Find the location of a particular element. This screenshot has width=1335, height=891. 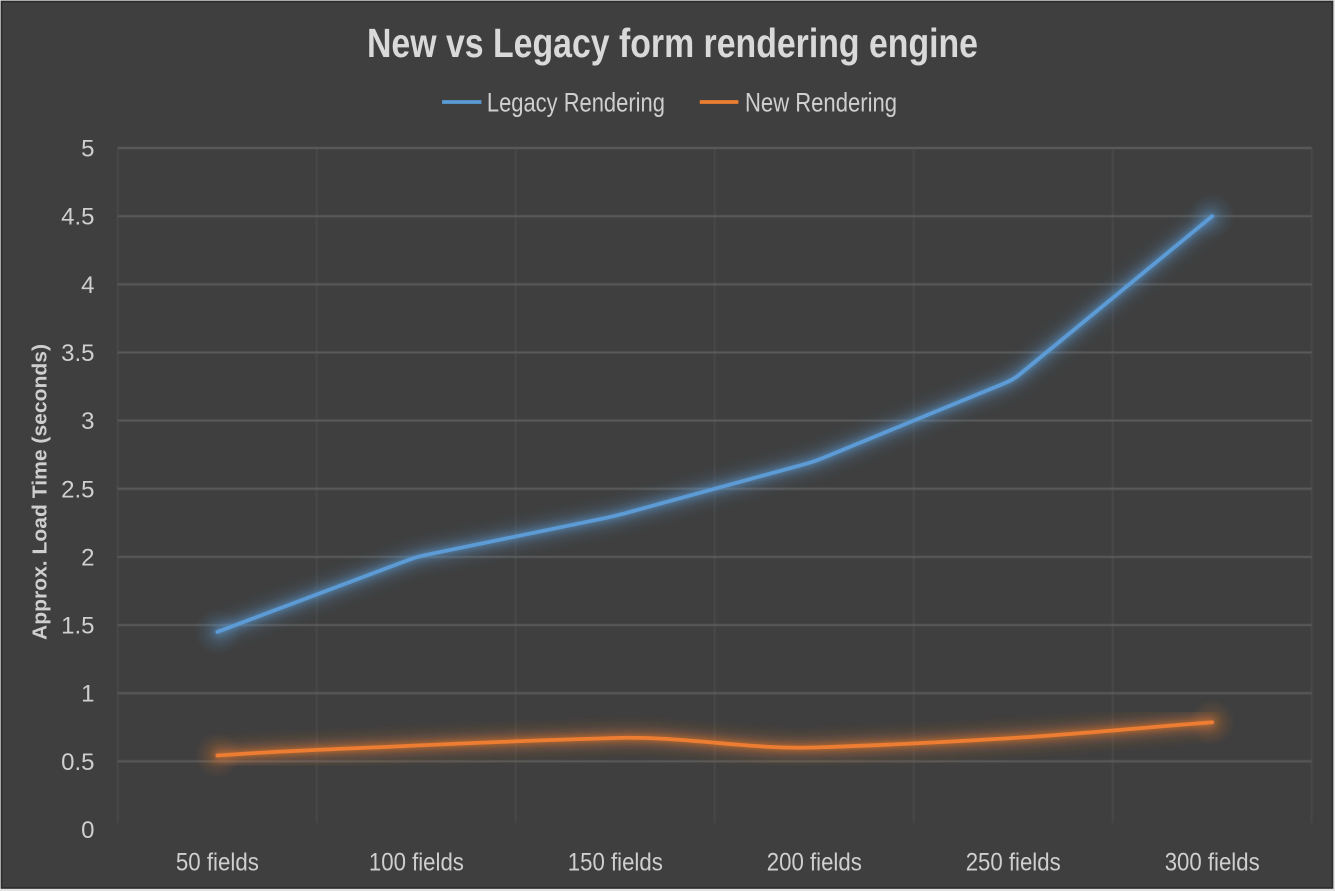

svg-text: 150 fields is located at coordinates (615, 862).